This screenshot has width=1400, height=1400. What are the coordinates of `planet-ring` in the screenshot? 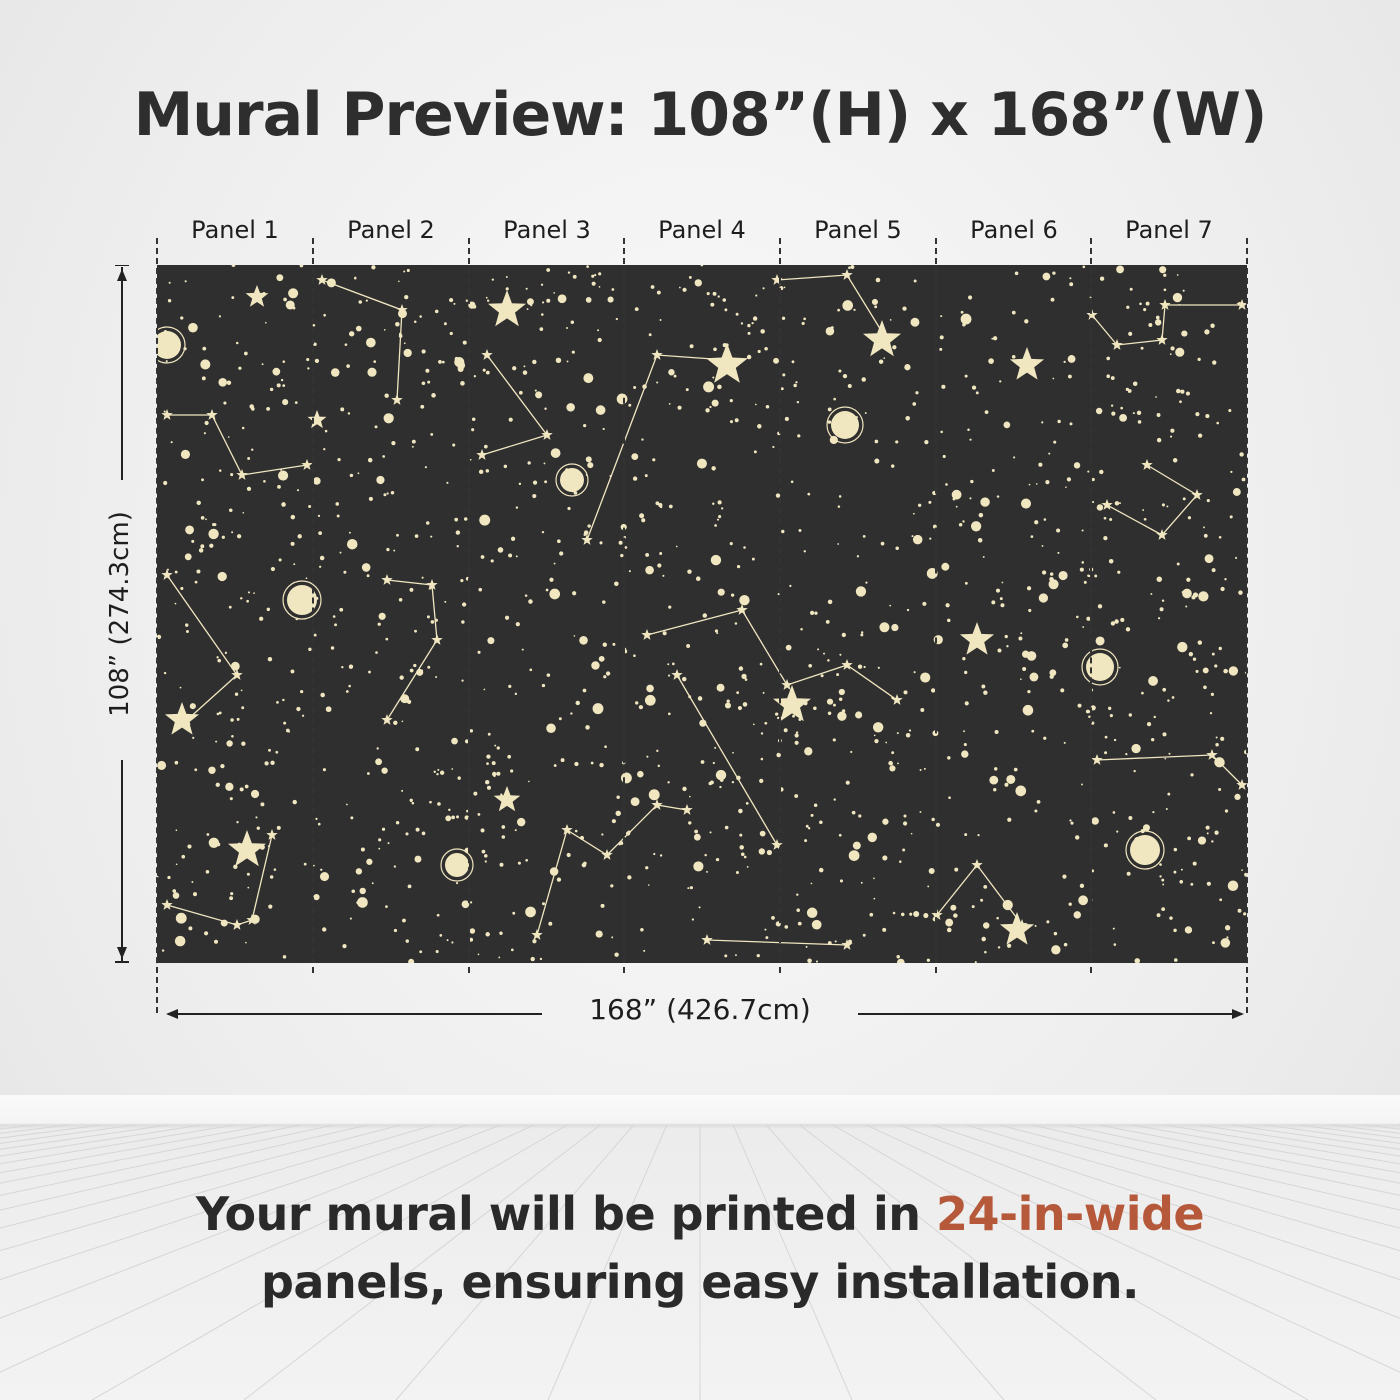 It's located at (1100, 667).